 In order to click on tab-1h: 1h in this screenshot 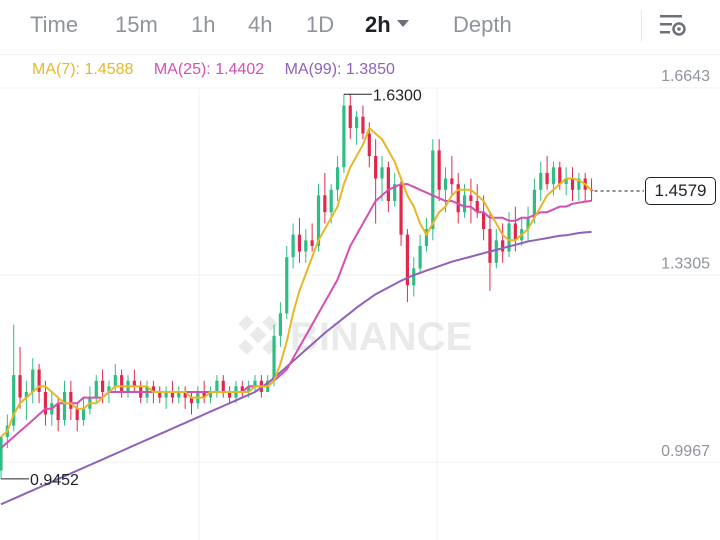, I will do `click(203, 24)`.